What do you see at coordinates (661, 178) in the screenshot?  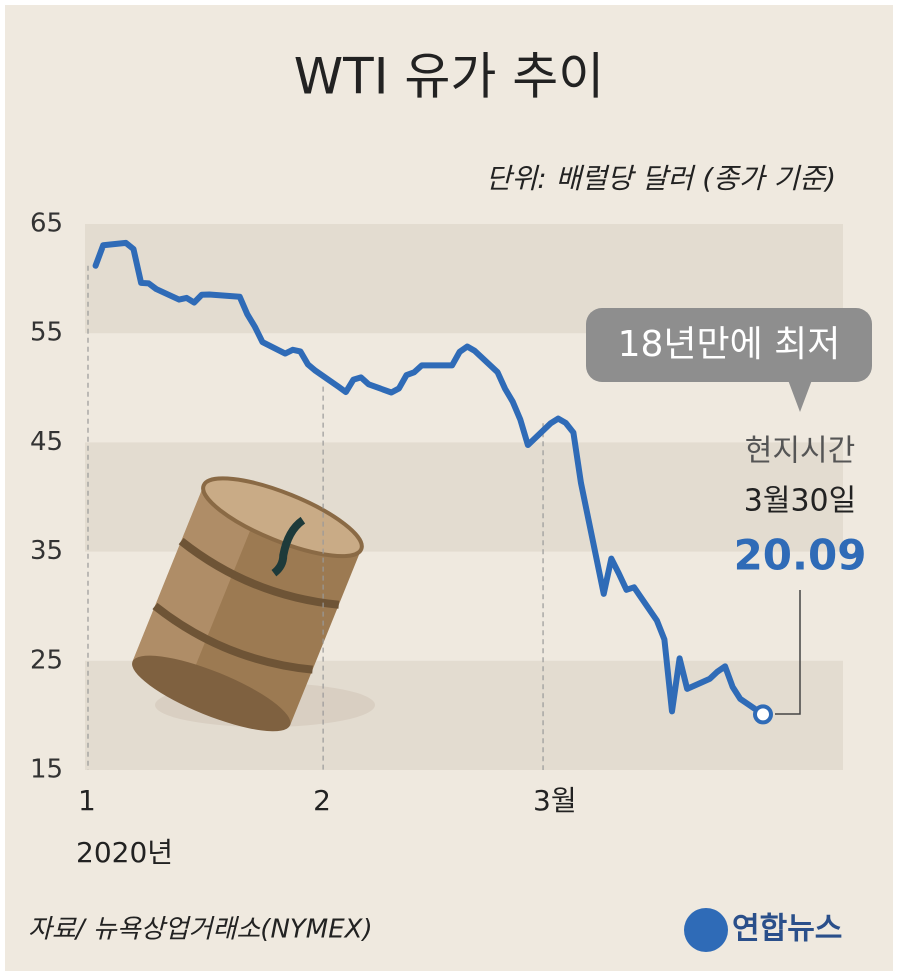 I see `subtitle: 단위: 배럴당 달러 (종가 기준)` at bounding box center [661, 178].